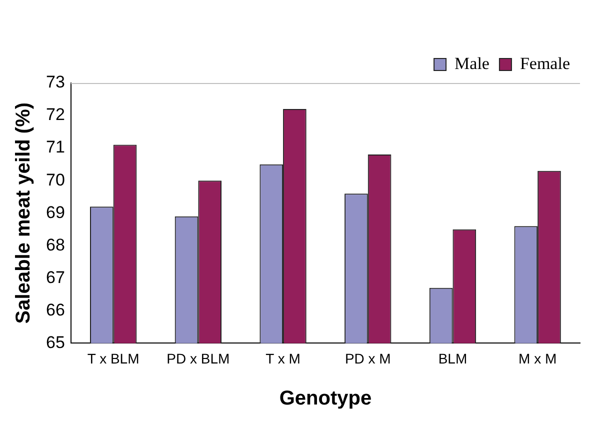 Image resolution: width=592 pixels, height=423 pixels. I want to click on y-tick-label: 65, so click(55, 342).